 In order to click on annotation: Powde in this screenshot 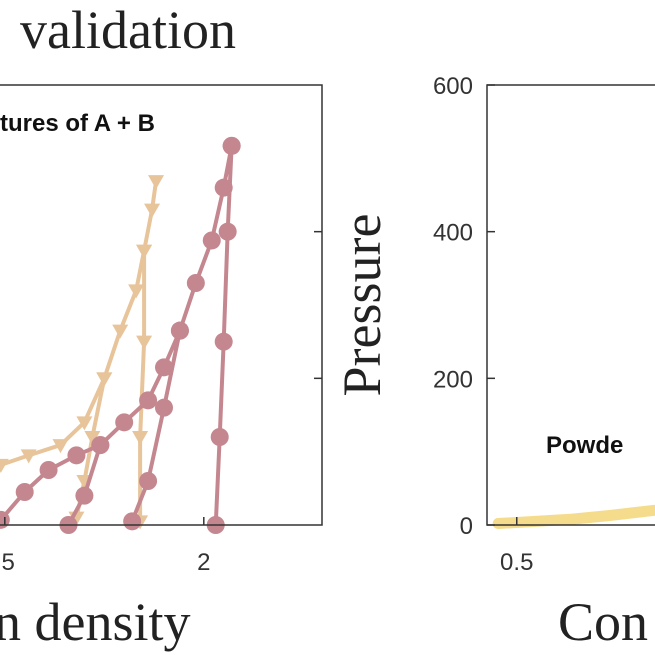, I will do `click(584, 445)`.